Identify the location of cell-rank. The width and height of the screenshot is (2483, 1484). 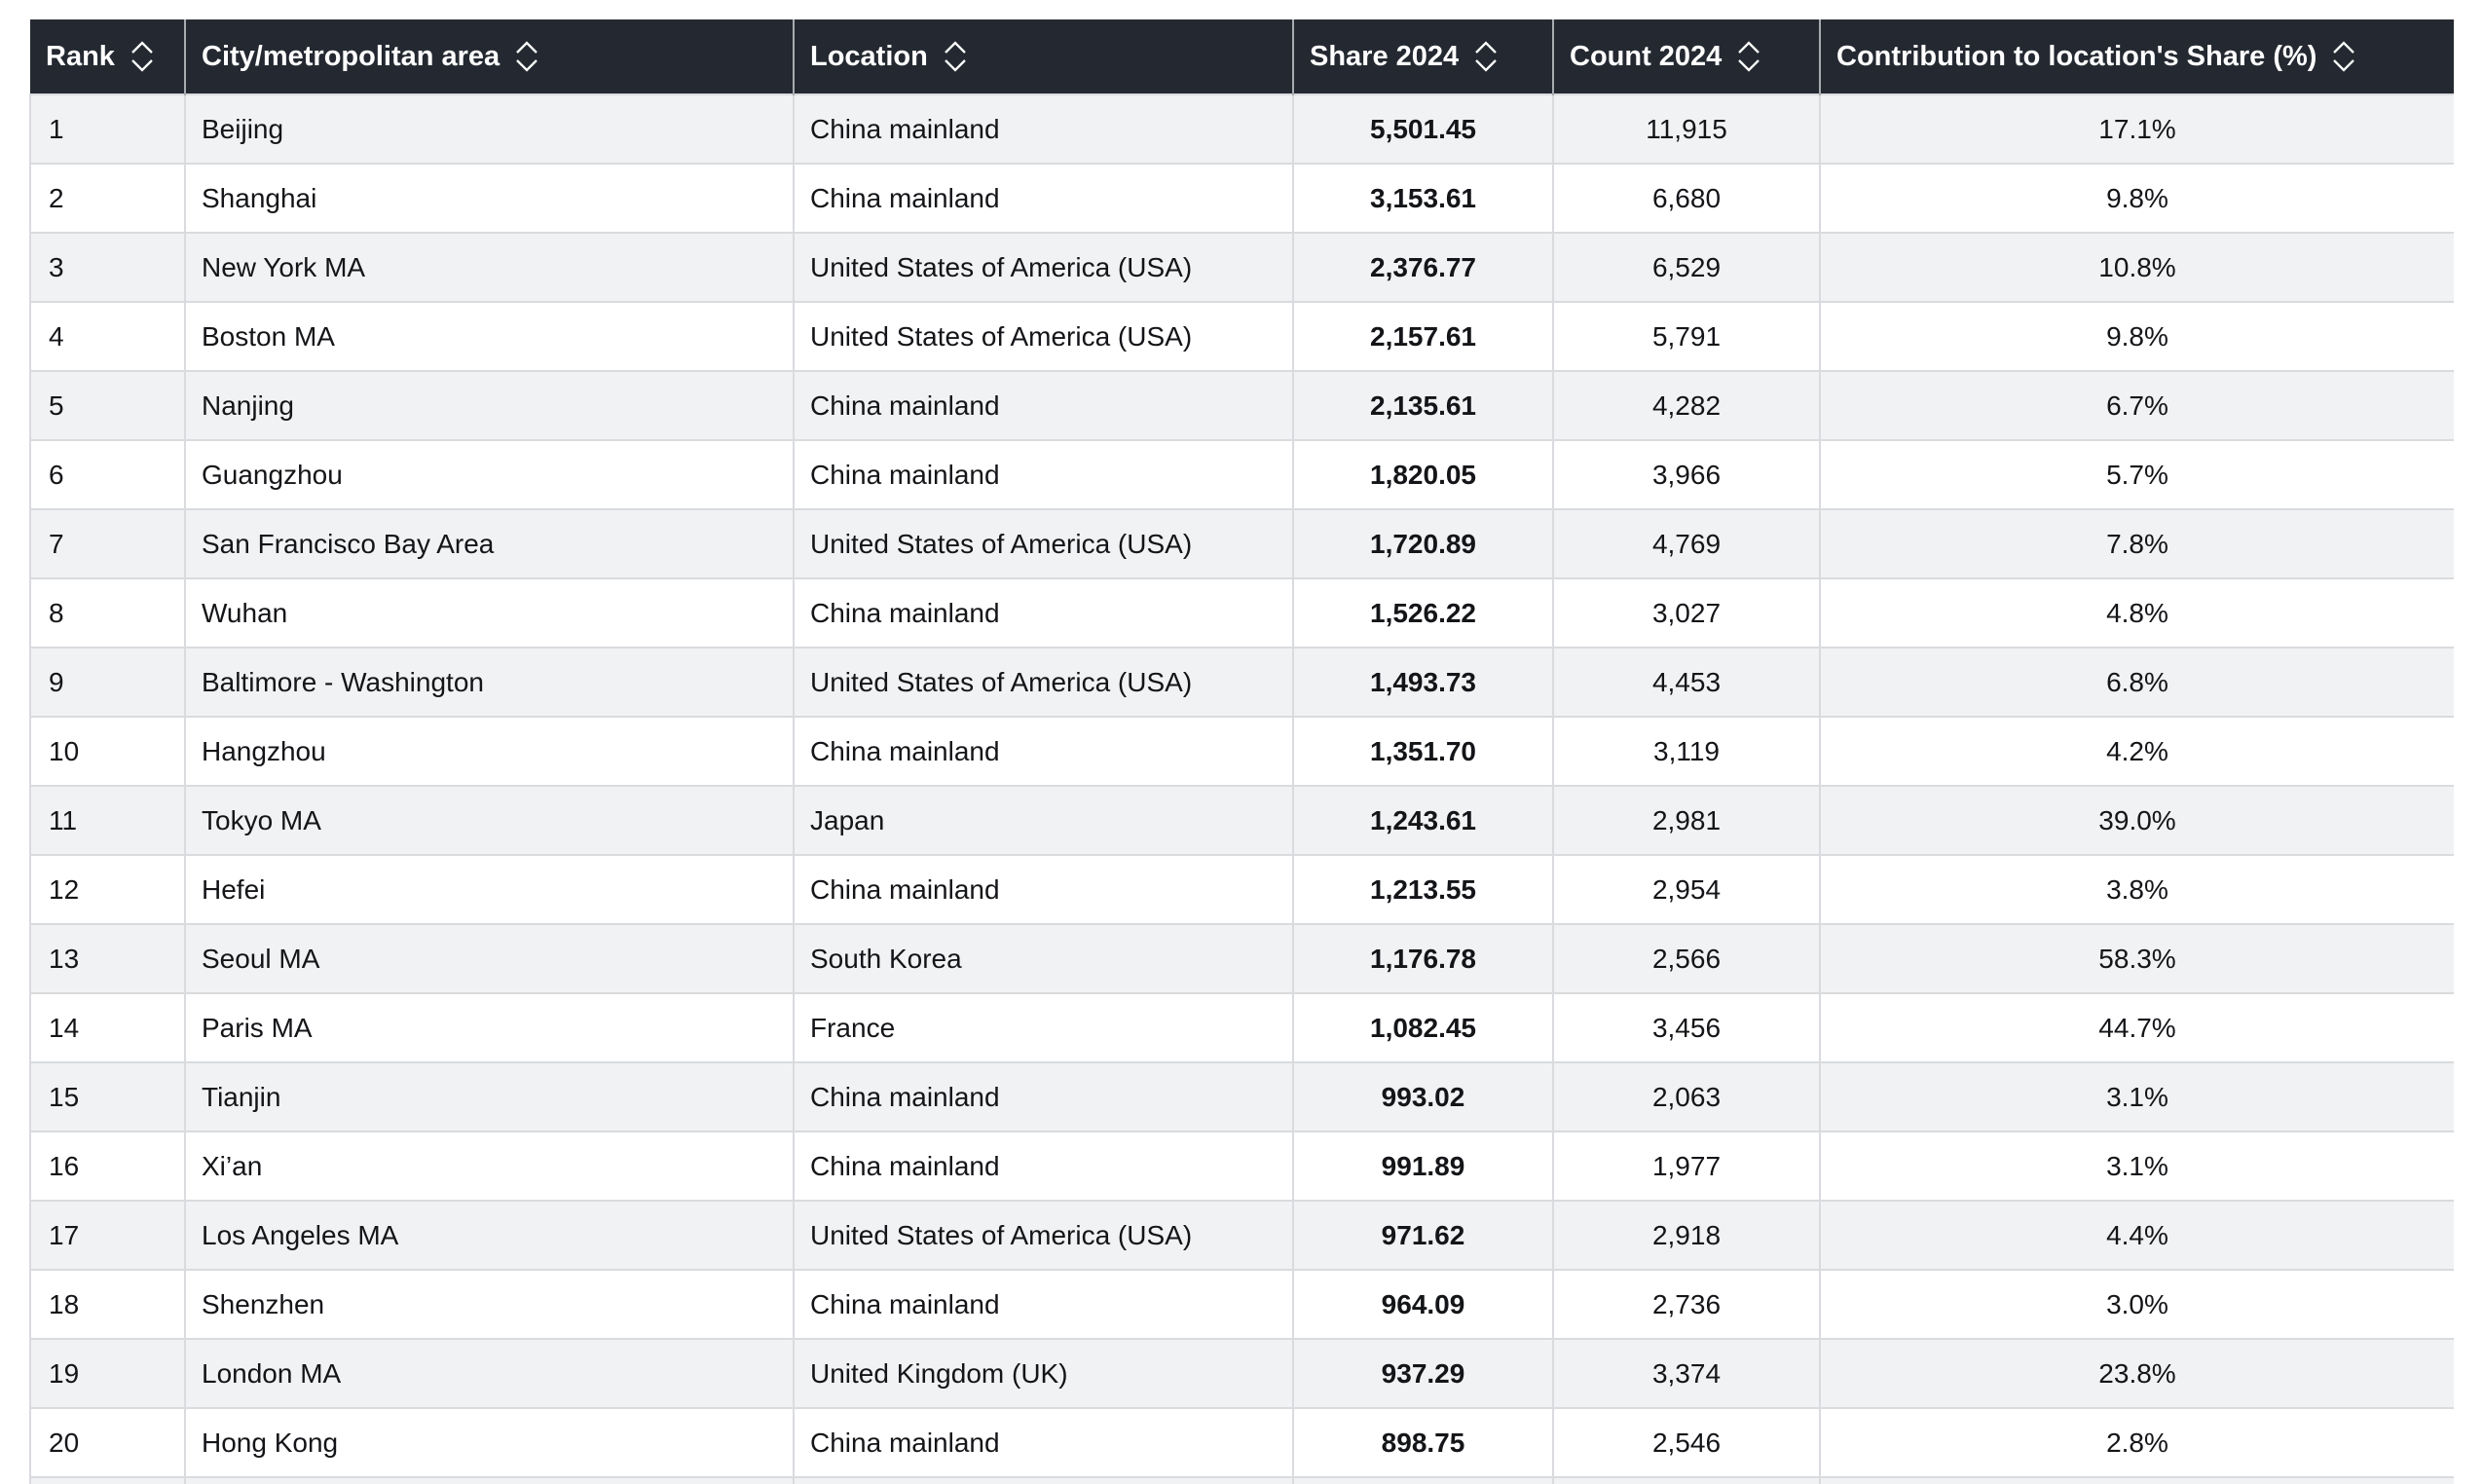
(108, 1480).